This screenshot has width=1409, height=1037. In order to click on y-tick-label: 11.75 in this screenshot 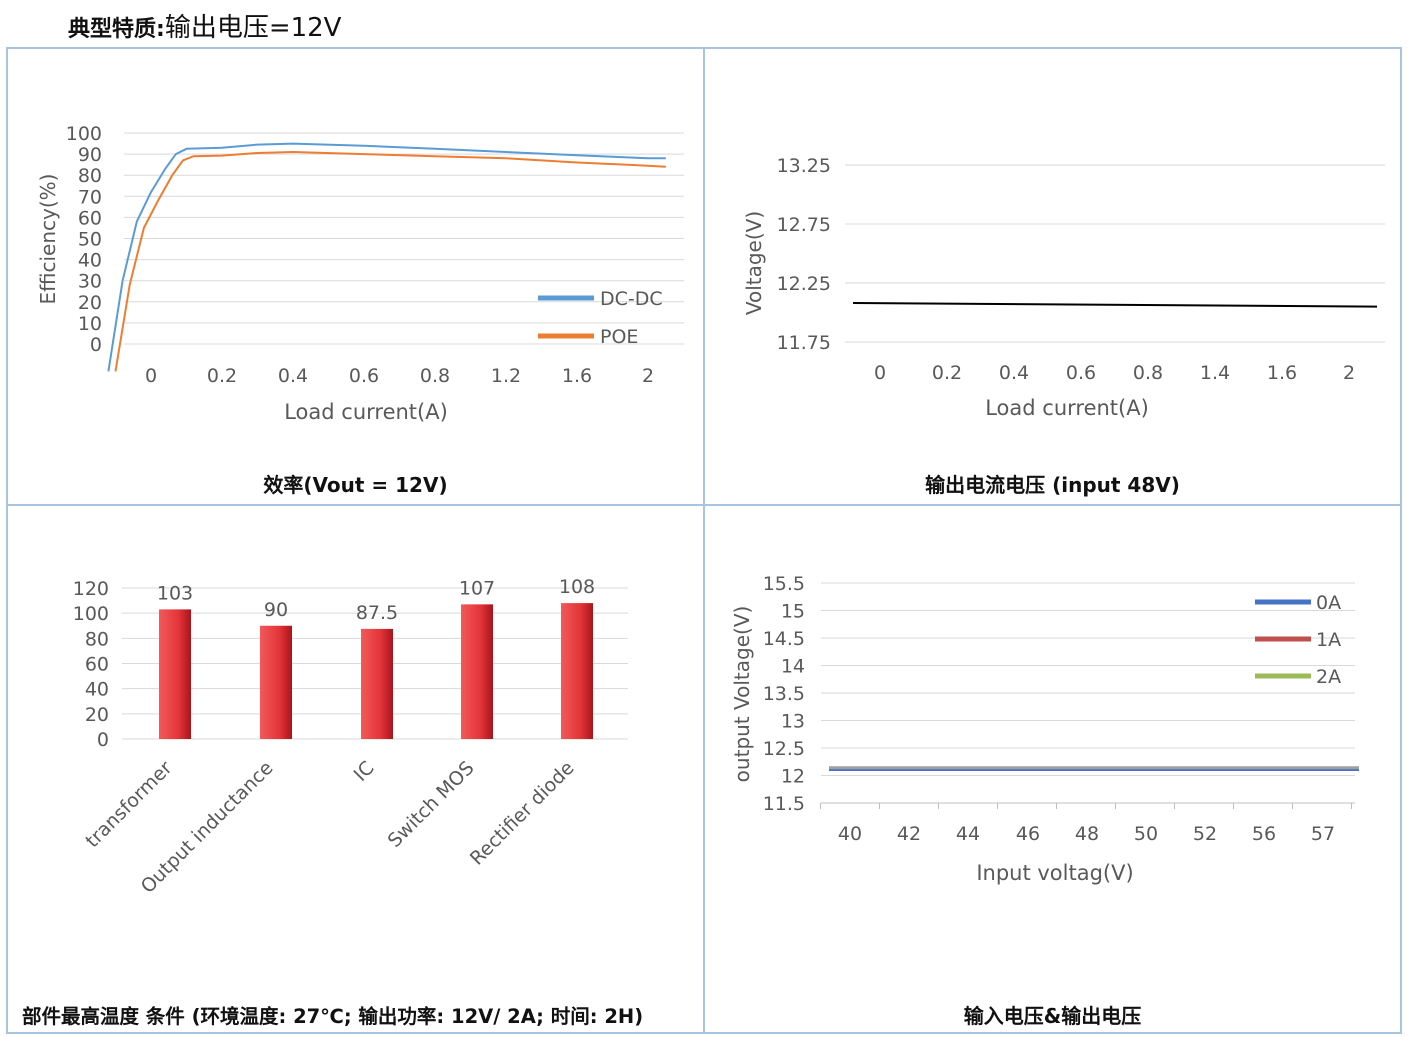, I will do `click(804, 343)`.